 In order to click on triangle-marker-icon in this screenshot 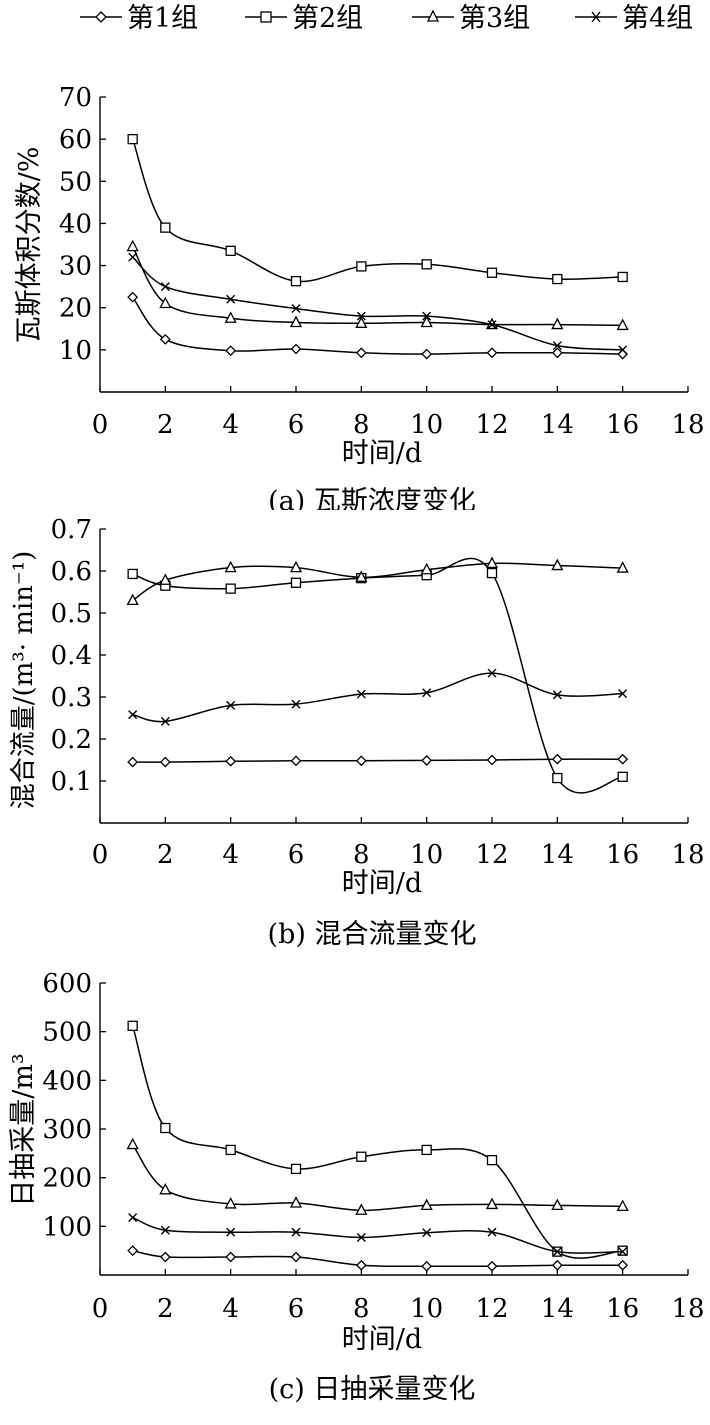, I will do `click(433, 15)`.